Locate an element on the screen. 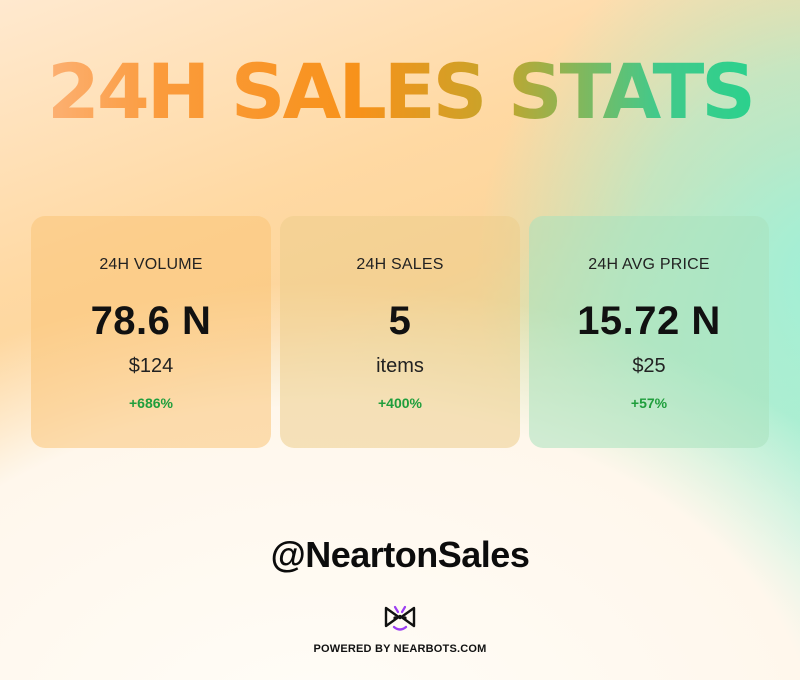  nearbots-logo-icon is located at coordinates (400, 619).